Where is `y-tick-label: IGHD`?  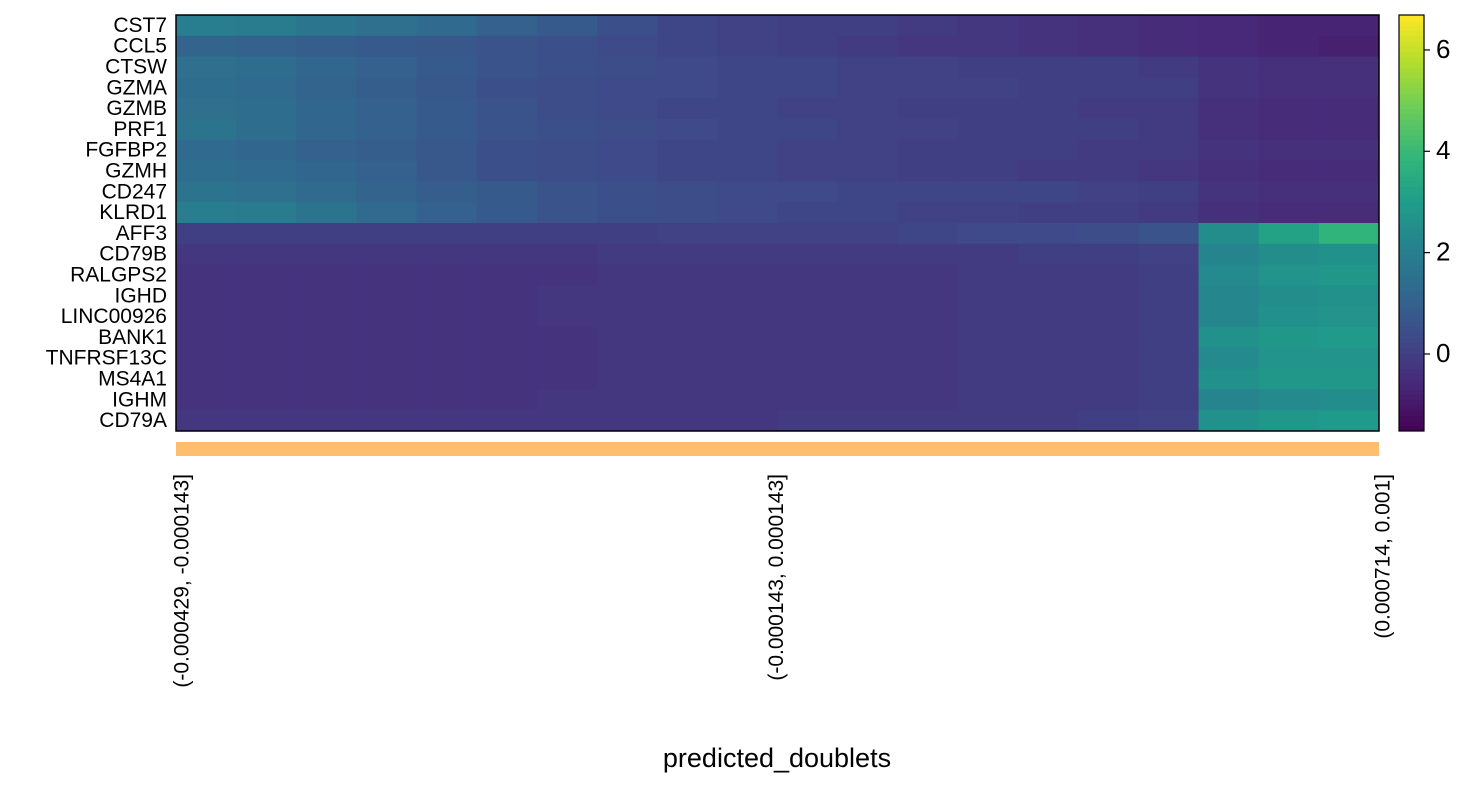 y-tick-label: IGHD is located at coordinates (141, 295).